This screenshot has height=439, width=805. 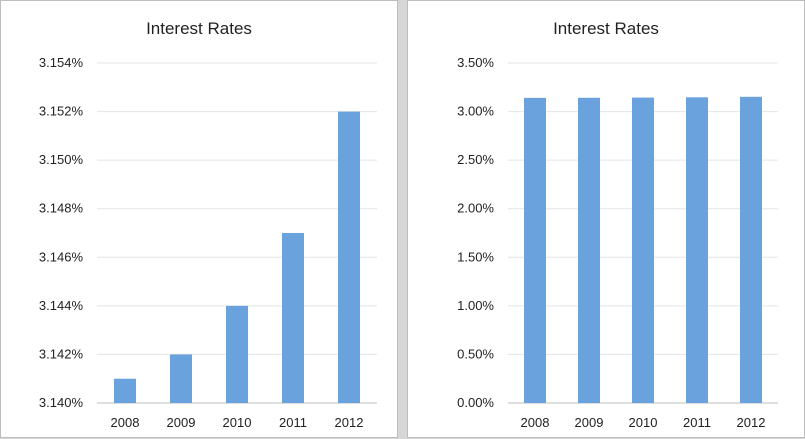 What do you see at coordinates (475, 256) in the screenshot?
I see `y-tick-label: 1.50%` at bounding box center [475, 256].